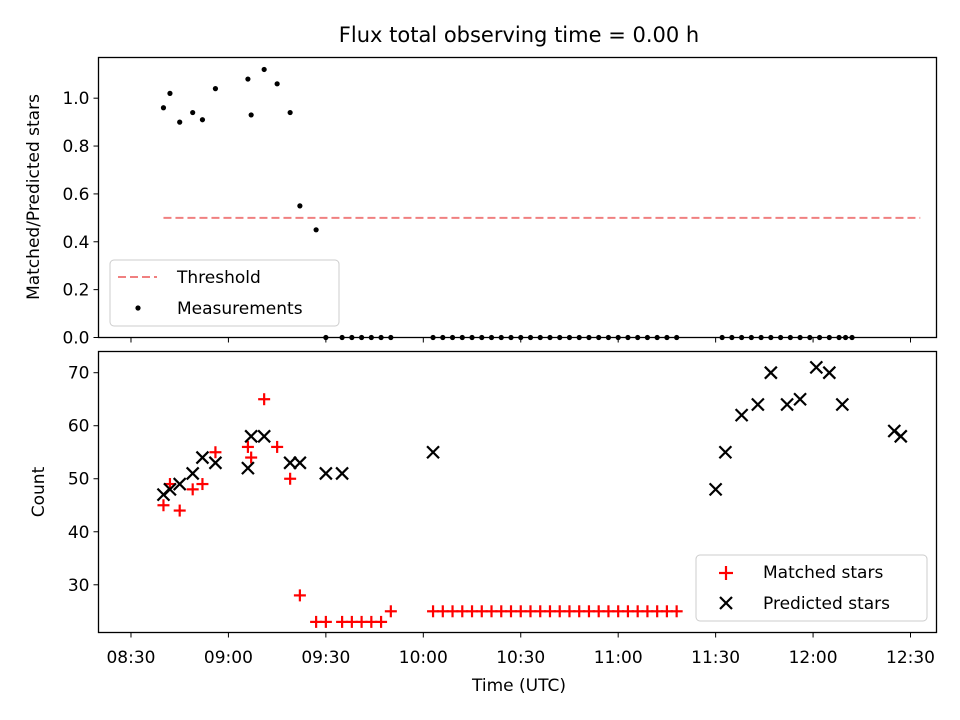  Describe the element at coordinates (79, 586) in the screenshot. I see `bottom-y-tick-label: 30` at that location.